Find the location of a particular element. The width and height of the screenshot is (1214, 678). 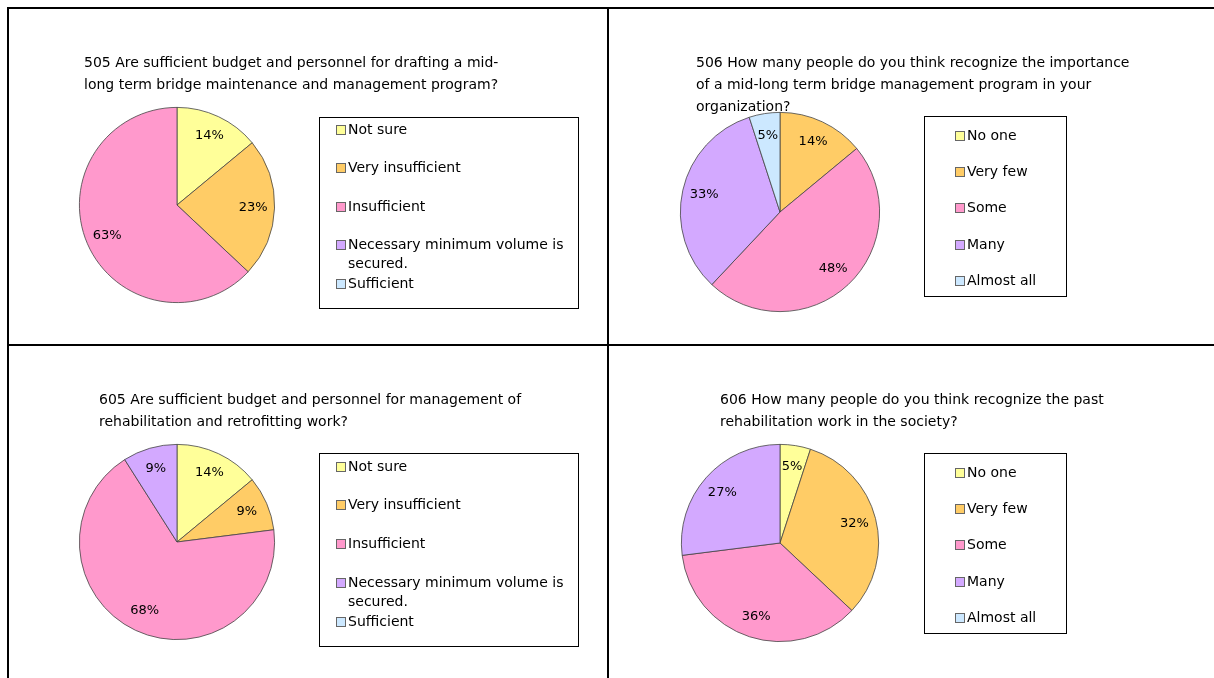

data-label: 23% is located at coordinates (253, 206).